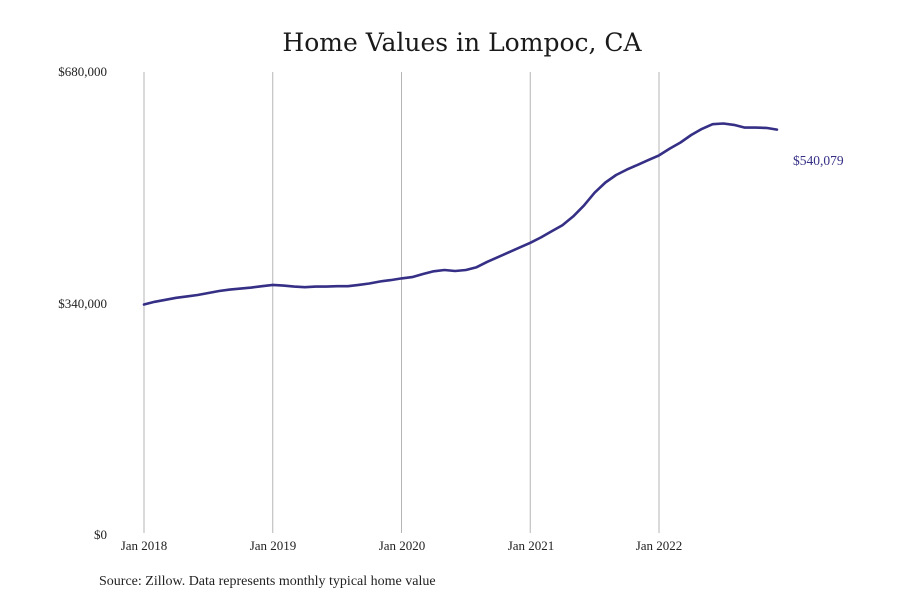  I want to click on y-tick-label-680000: $680,000, so click(82, 71).